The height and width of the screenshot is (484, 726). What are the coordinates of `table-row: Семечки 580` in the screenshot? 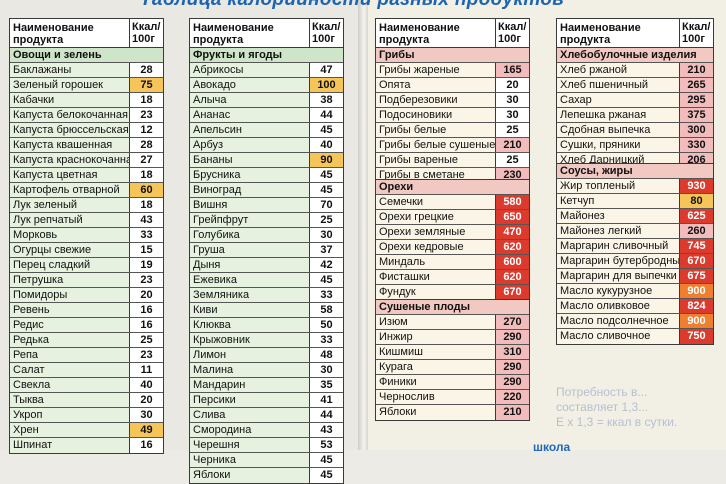 It's located at (452, 202).